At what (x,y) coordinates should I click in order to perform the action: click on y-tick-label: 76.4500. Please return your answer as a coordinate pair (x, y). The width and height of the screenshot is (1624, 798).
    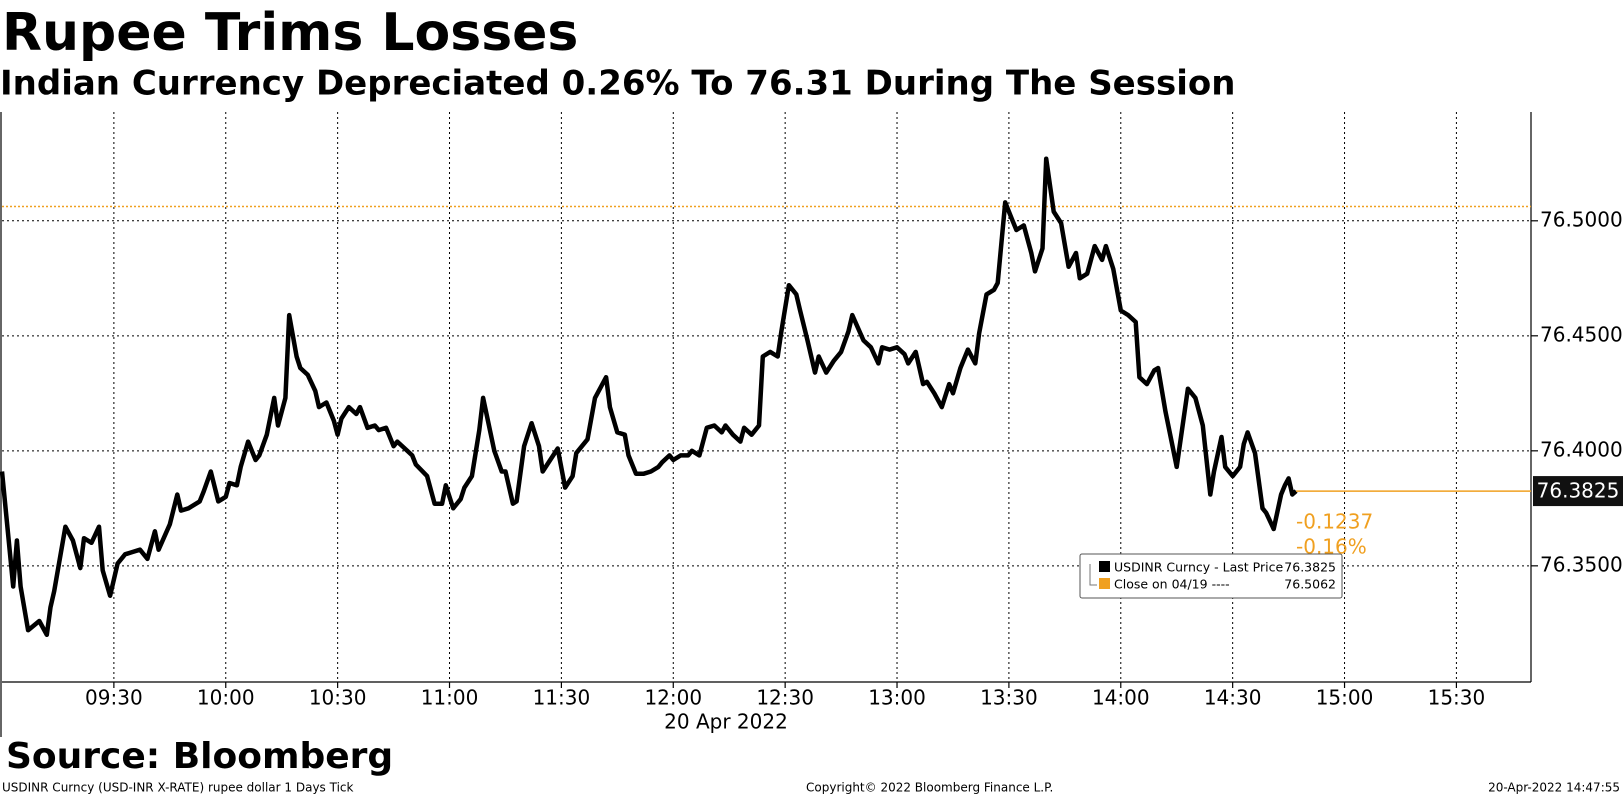
    Looking at the image, I should click on (1581, 334).